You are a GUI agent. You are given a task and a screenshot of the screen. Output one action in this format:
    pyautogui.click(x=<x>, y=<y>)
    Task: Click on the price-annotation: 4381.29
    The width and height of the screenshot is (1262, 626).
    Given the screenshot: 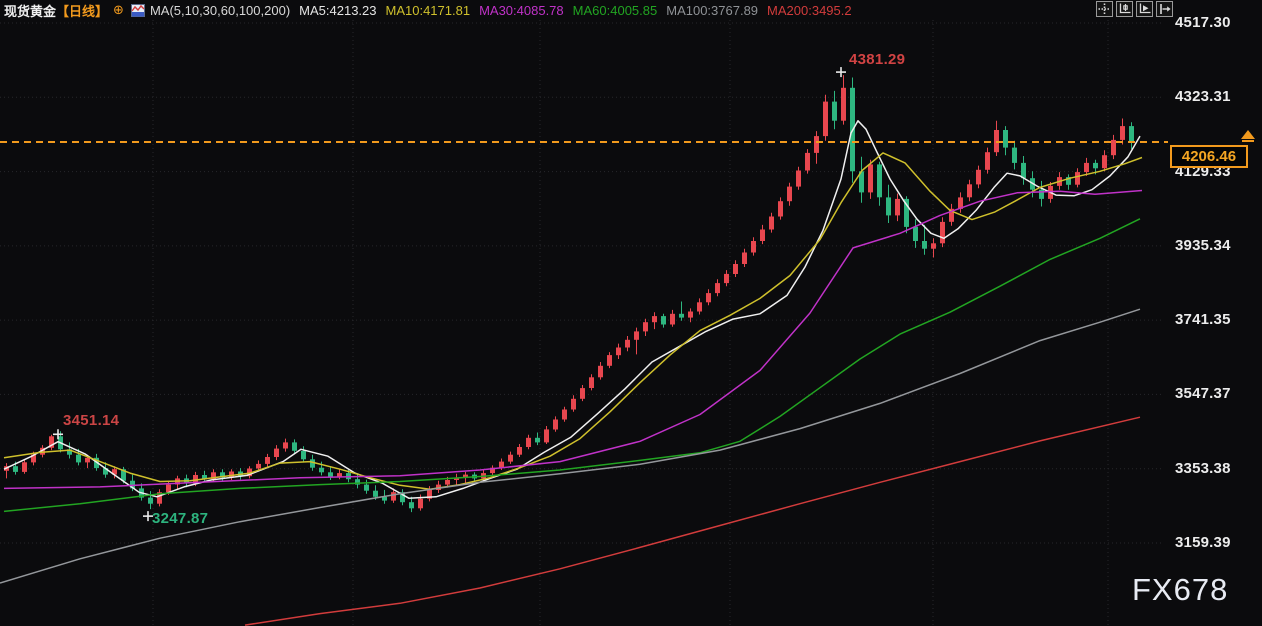 What is the action you would take?
    pyautogui.click(x=877, y=59)
    